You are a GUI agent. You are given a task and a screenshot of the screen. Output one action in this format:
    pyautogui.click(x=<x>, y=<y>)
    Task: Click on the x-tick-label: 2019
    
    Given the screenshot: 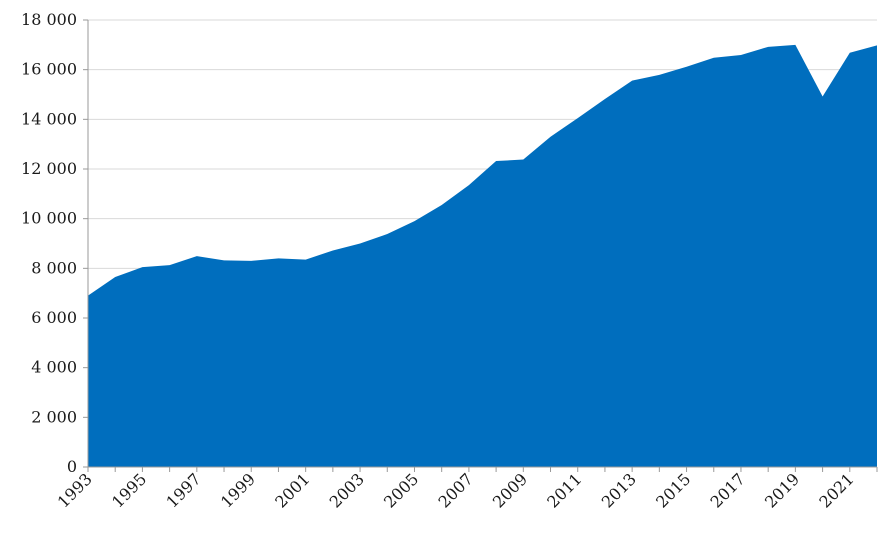 What is the action you would take?
    pyautogui.click(x=782, y=490)
    